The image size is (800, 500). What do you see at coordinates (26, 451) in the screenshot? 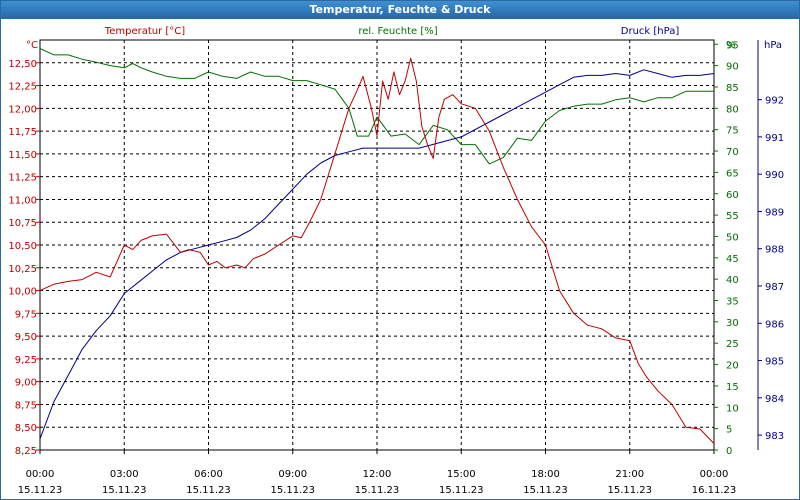
I see `temperature-tick-label: 8,25` at bounding box center [26, 451].